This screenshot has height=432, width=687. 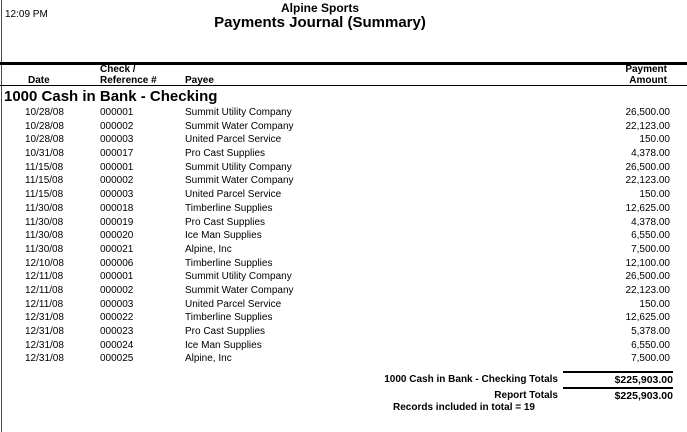 What do you see at coordinates (343, 63) in the screenshot?
I see `header-rule-top` at bounding box center [343, 63].